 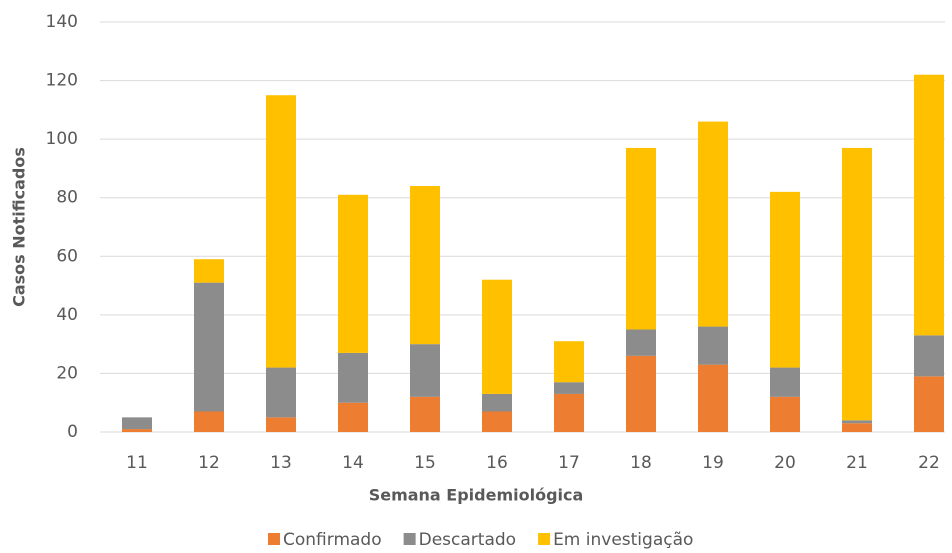 I want to click on x-tick-label: 15, so click(x=425, y=463).